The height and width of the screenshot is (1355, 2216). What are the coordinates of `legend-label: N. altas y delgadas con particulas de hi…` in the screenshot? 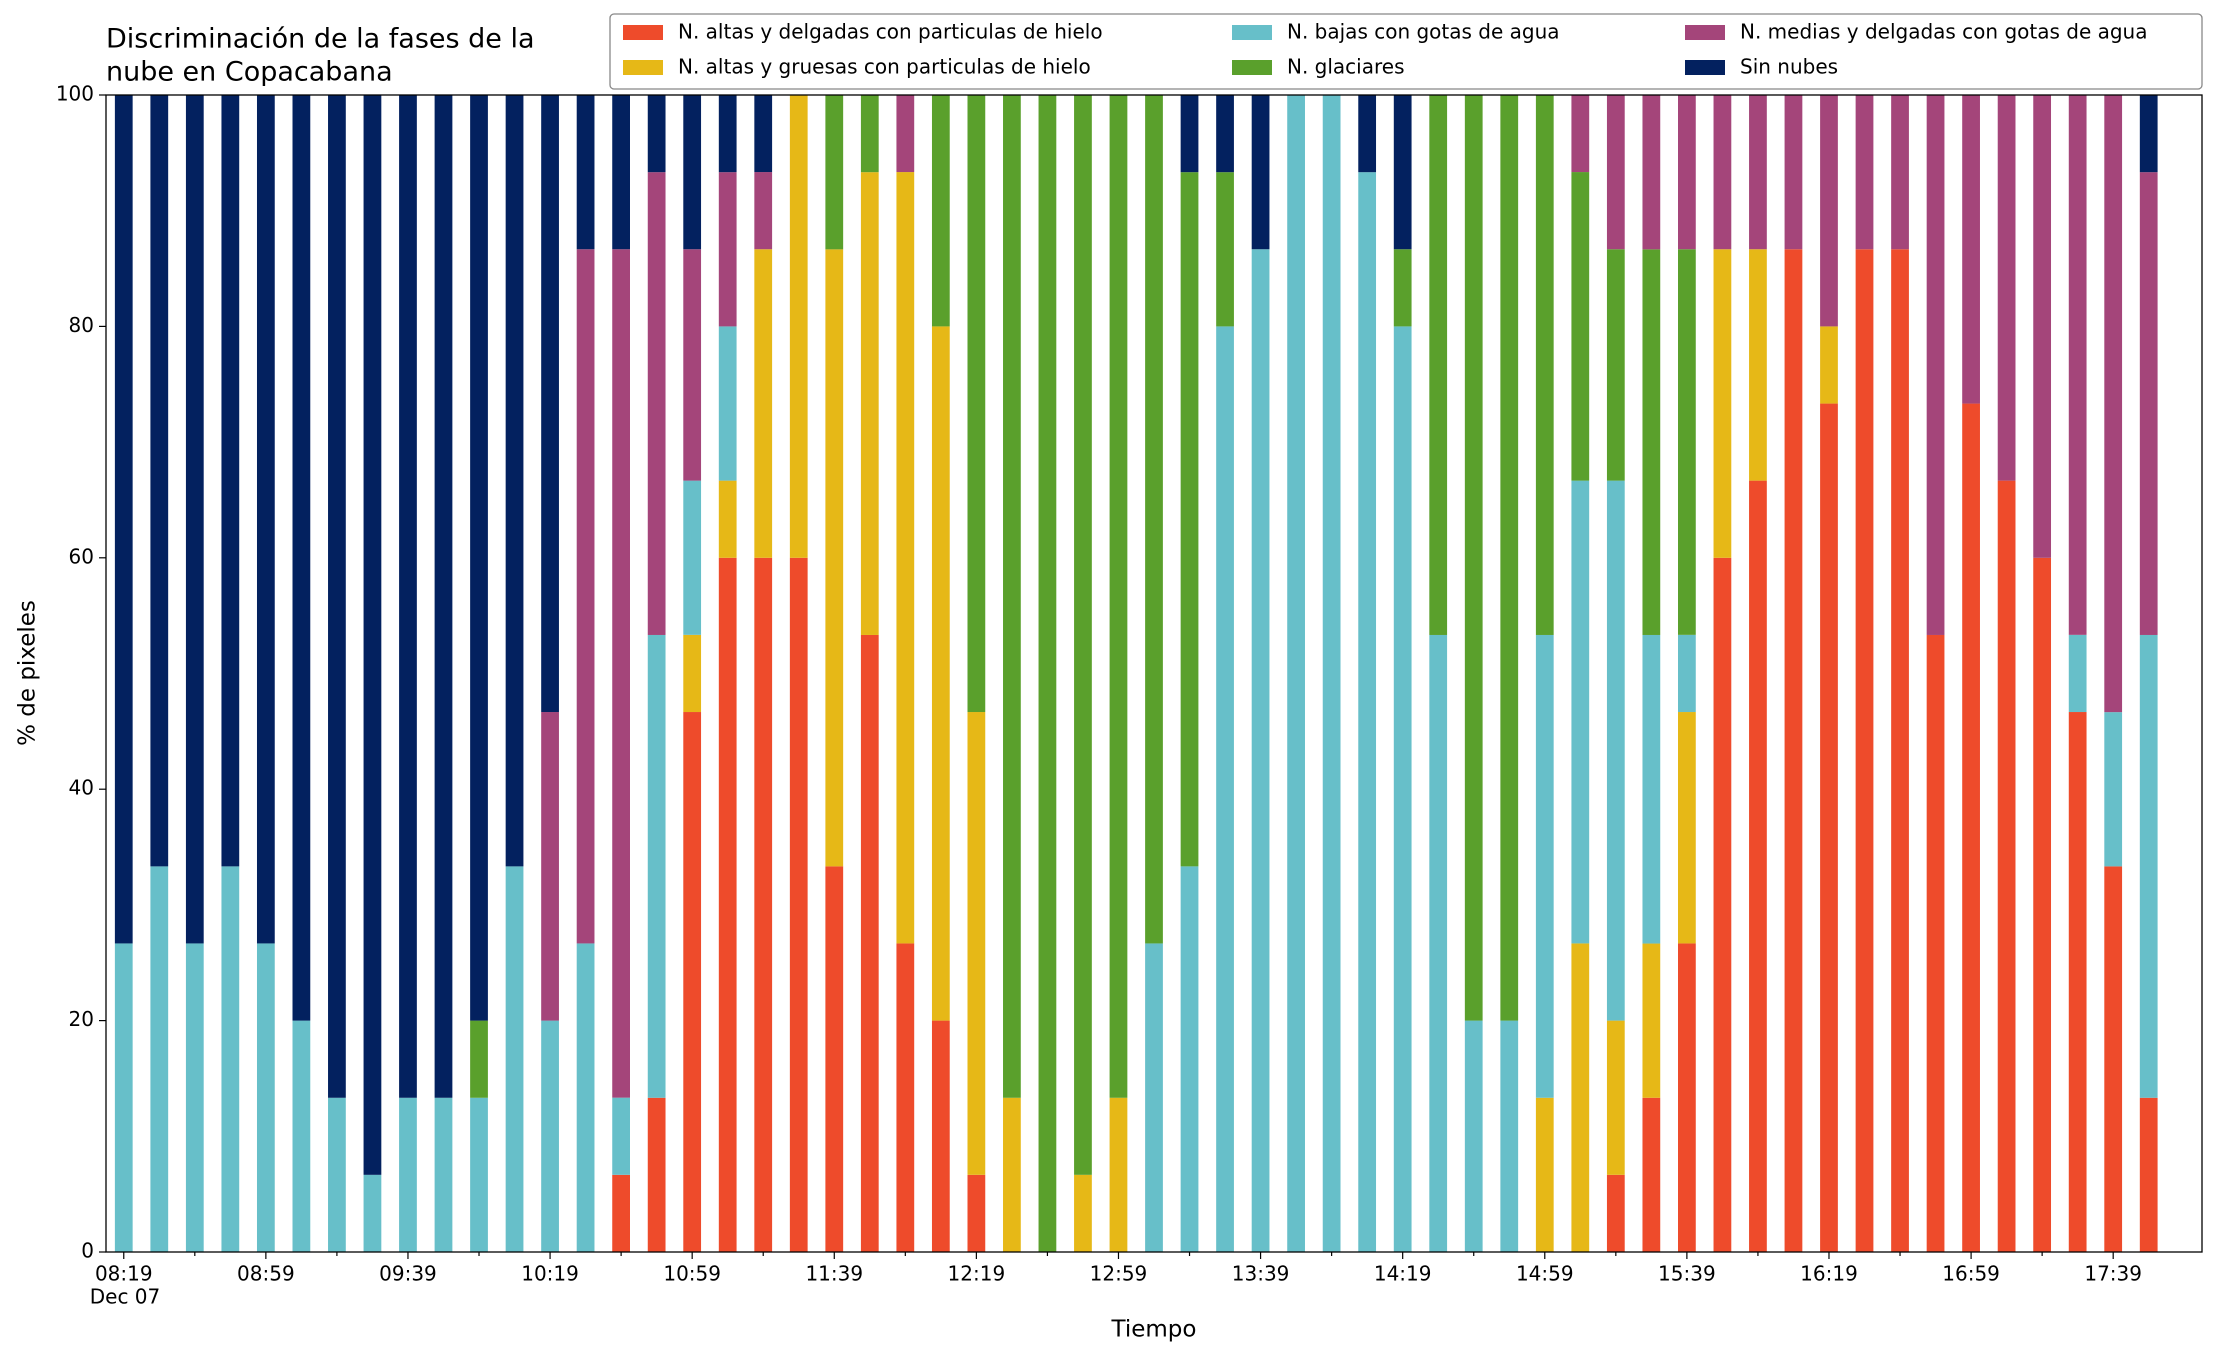 It's located at (890, 32).